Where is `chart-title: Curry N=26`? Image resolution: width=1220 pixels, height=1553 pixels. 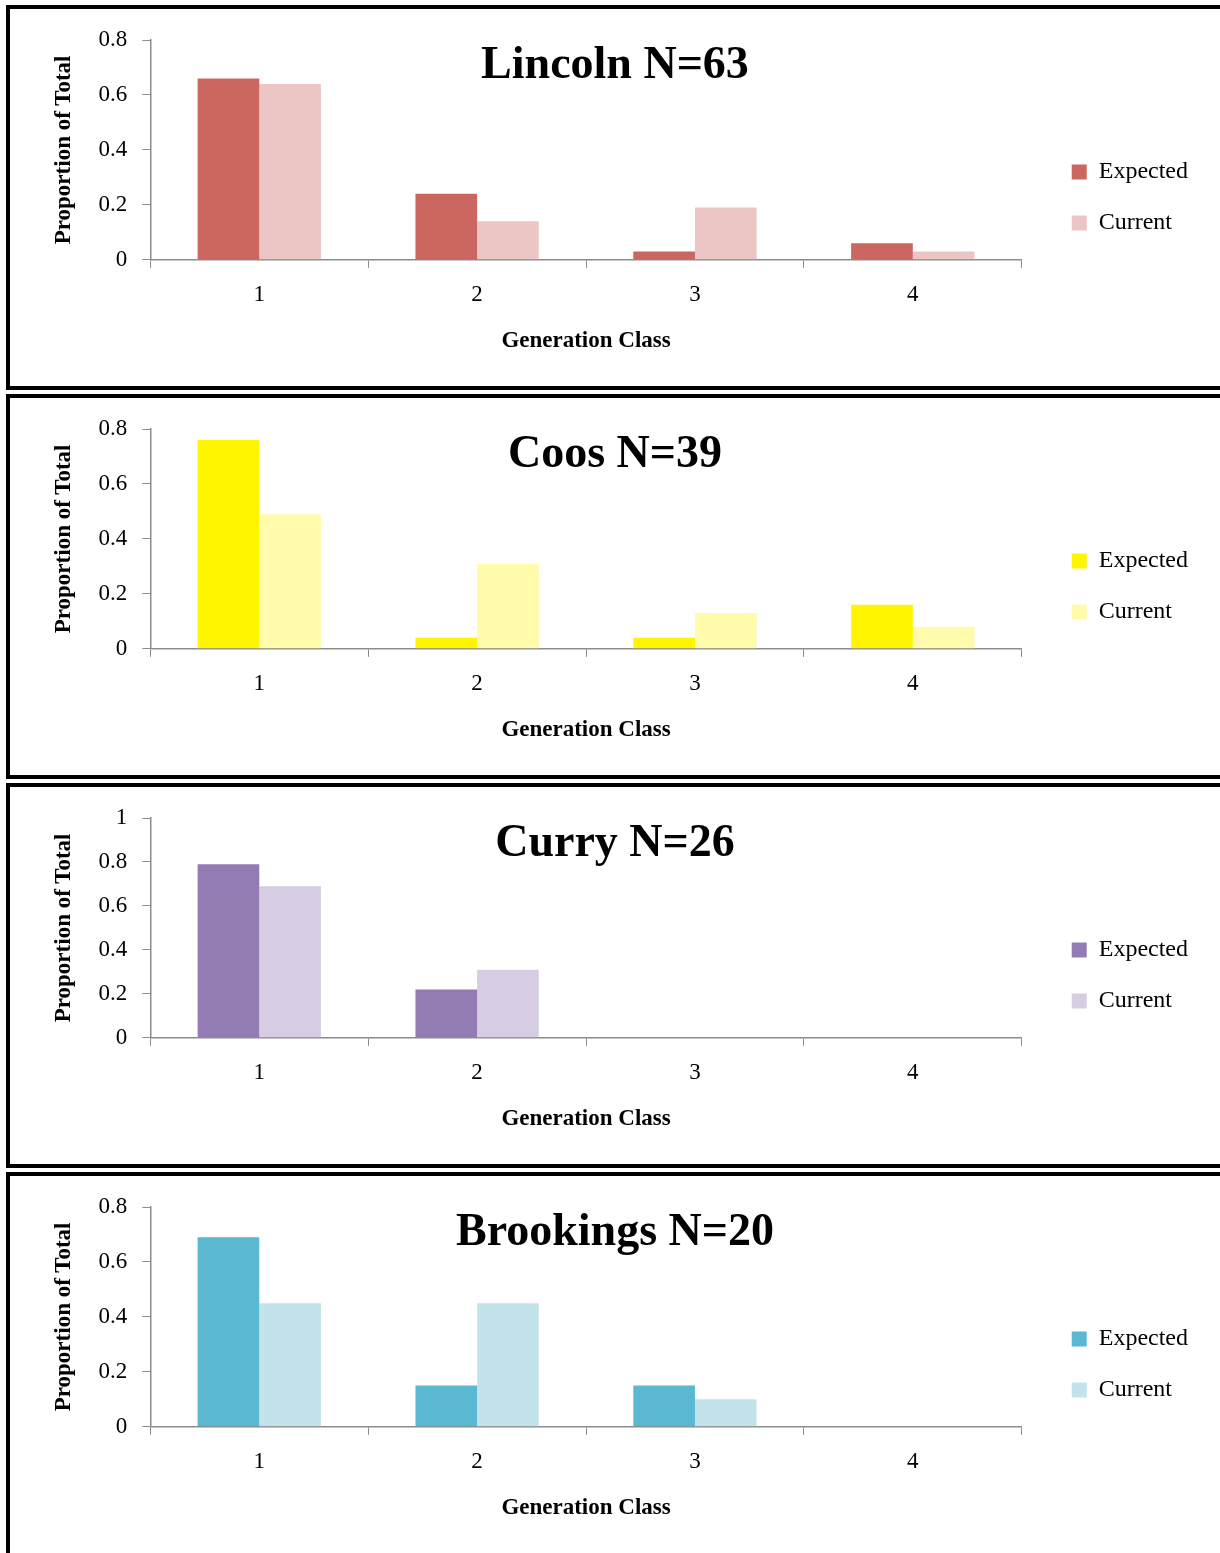 chart-title: Curry N=26 is located at coordinates (615, 840).